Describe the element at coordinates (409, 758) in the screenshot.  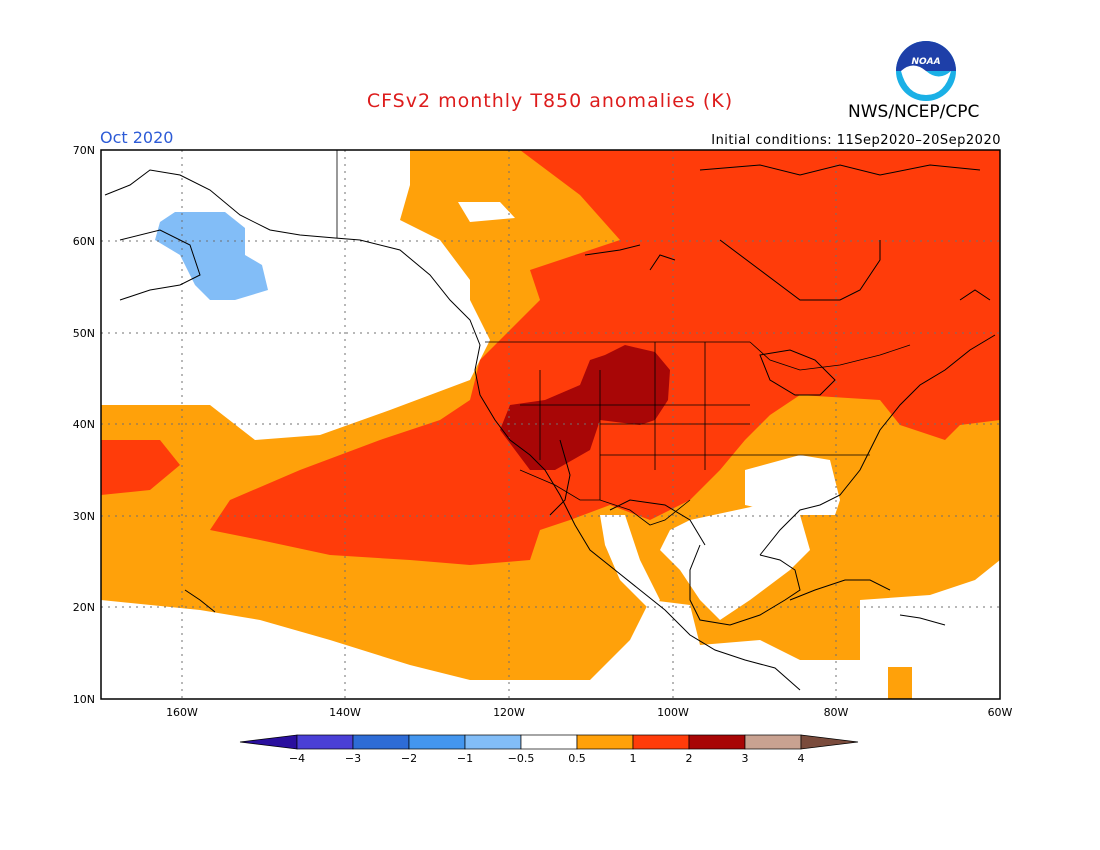
I see `colorbar-tick-label: −2` at that location.